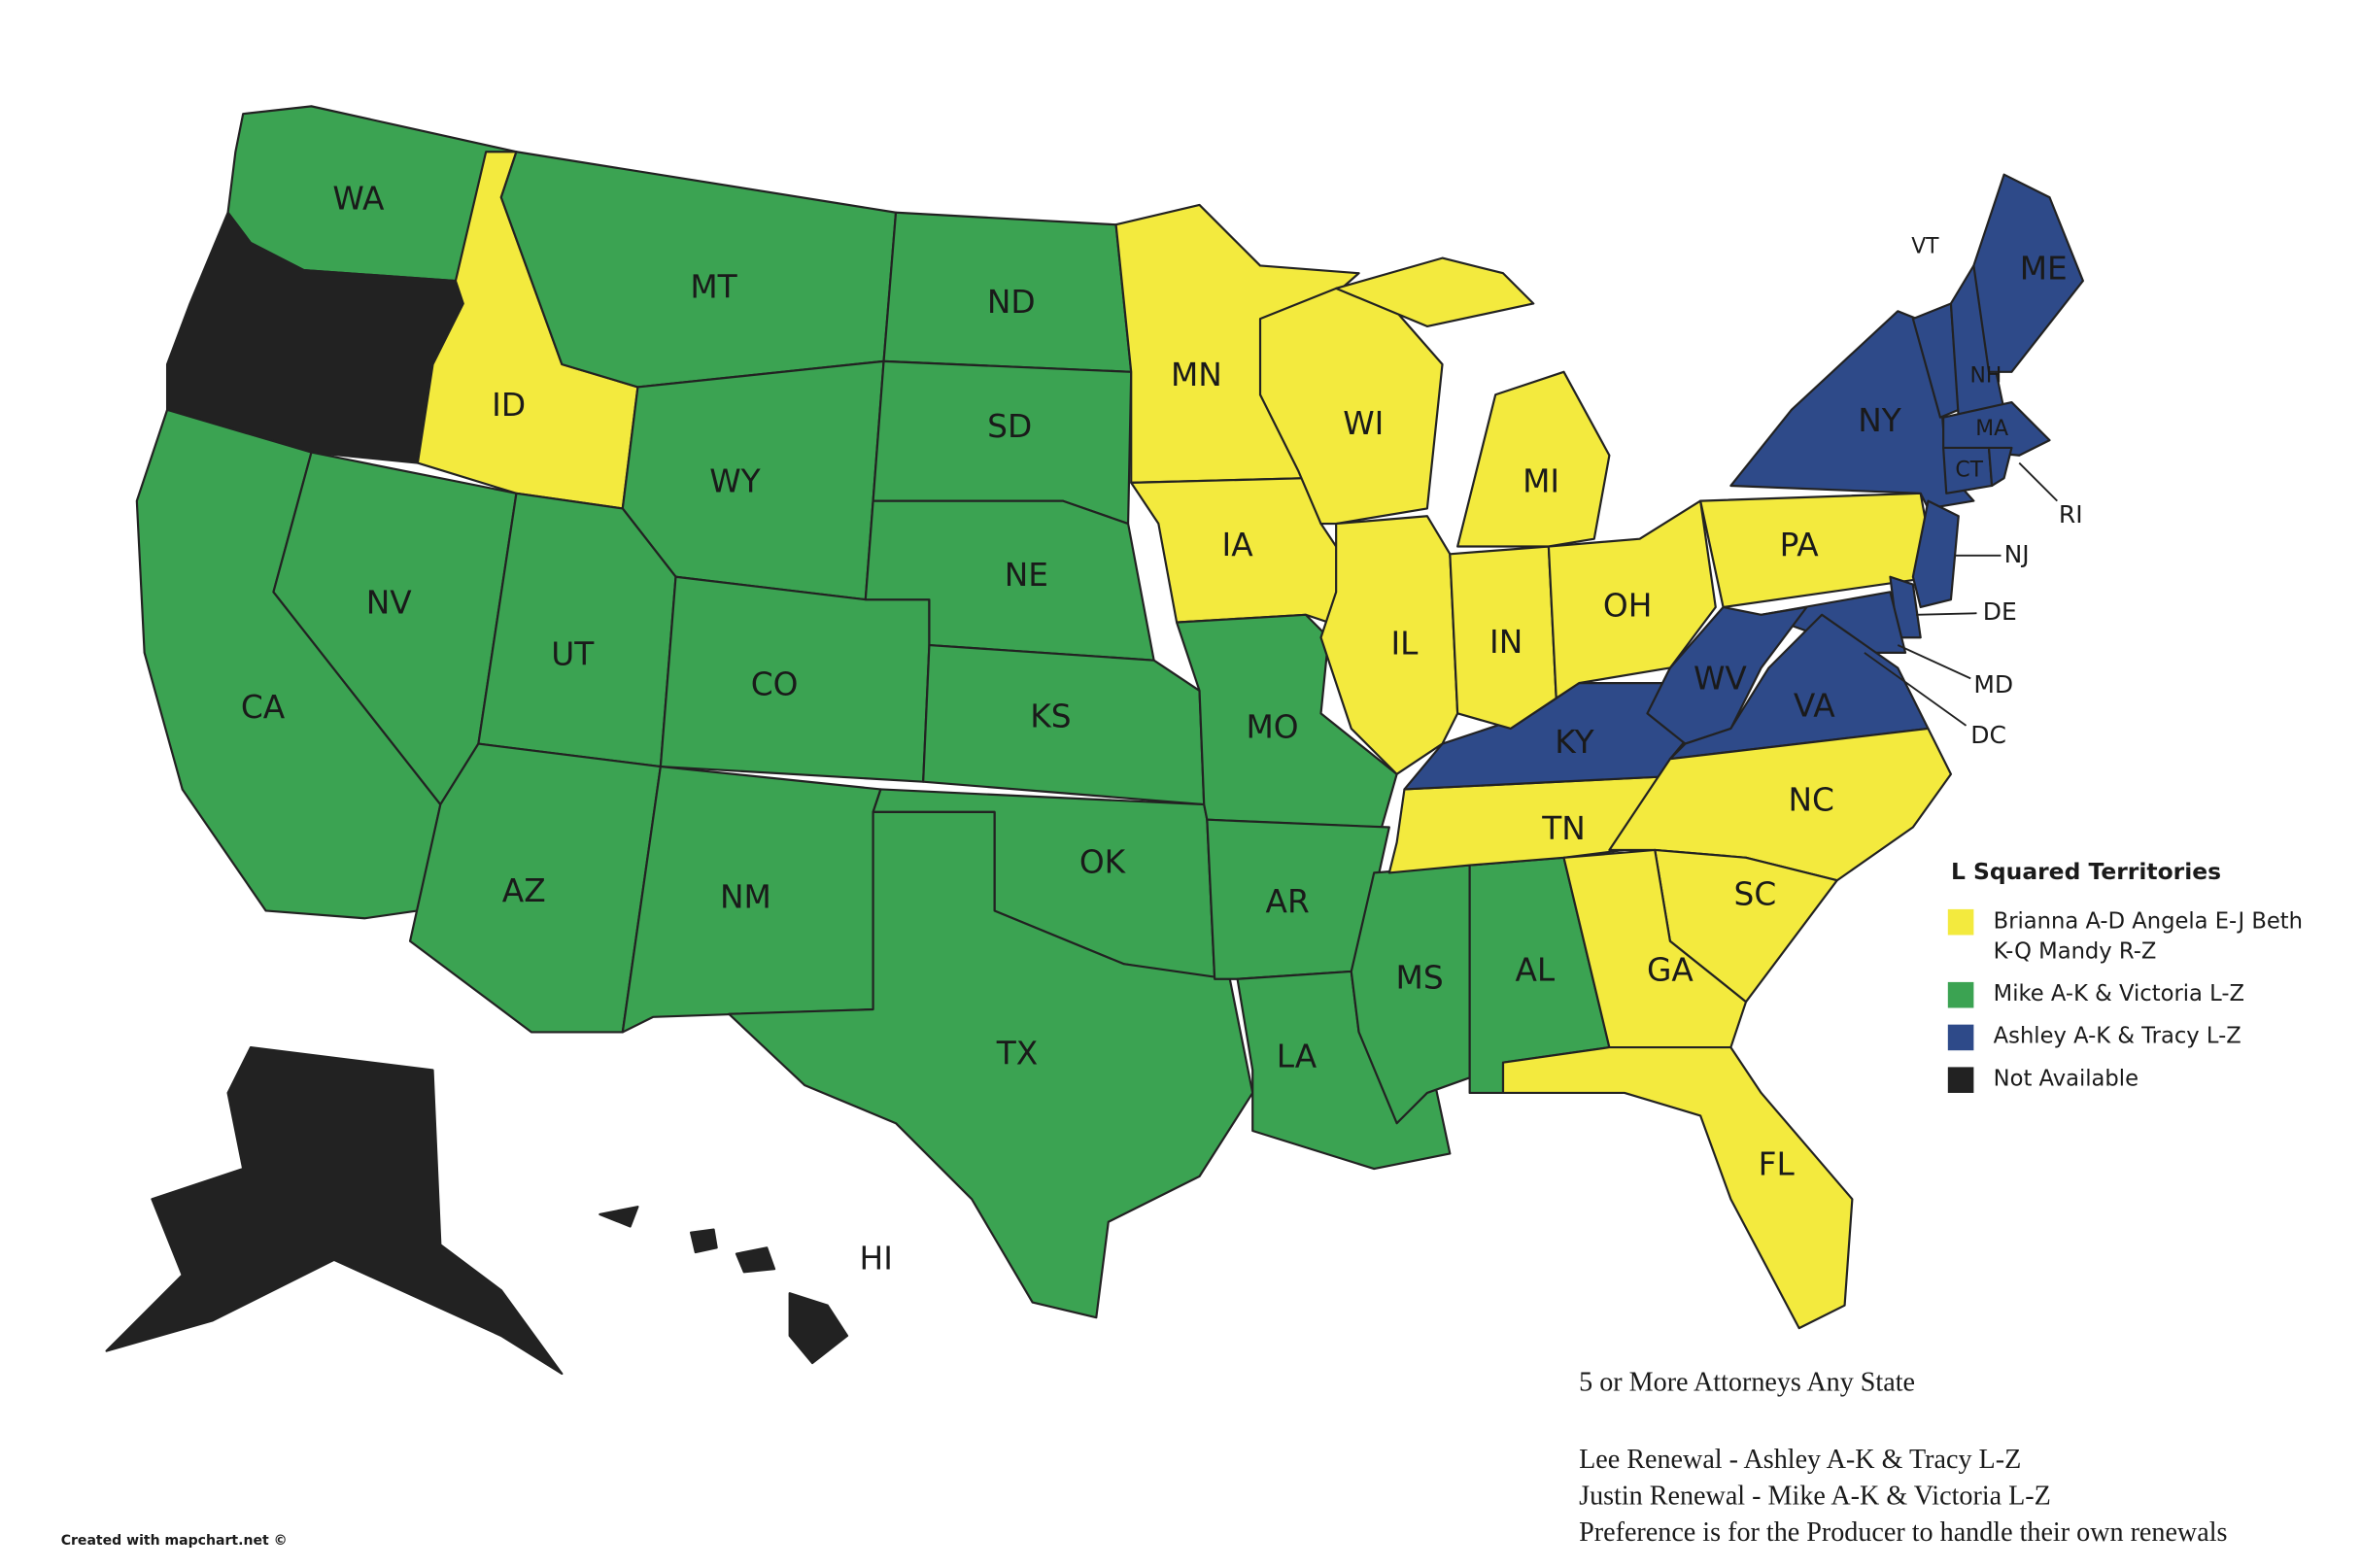  Describe the element at coordinates (1011, 302) in the screenshot. I see `state-label: ND` at that location.